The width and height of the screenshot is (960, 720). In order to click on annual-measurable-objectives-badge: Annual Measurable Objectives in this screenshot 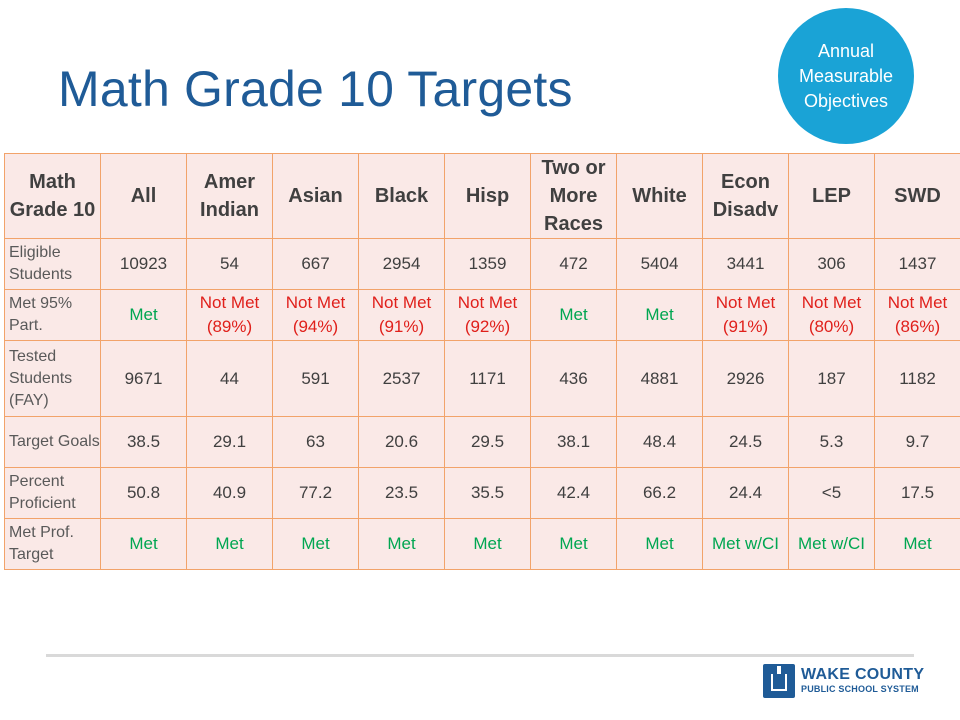, I will do `click(846, 76)`.